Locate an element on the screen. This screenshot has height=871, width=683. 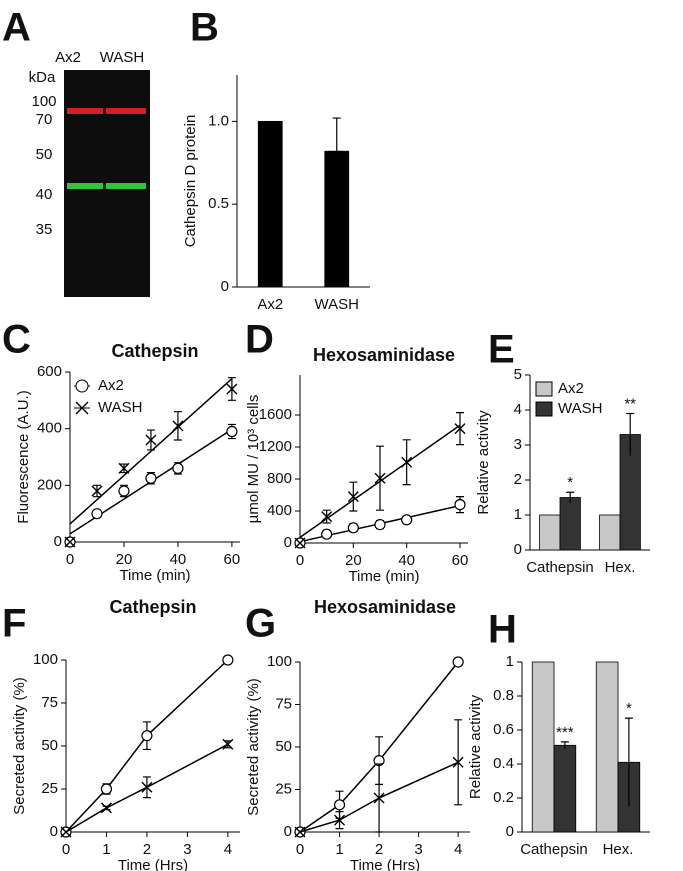
y-axis-label: Secreted activity (%) is located at coordinates (253, 747).